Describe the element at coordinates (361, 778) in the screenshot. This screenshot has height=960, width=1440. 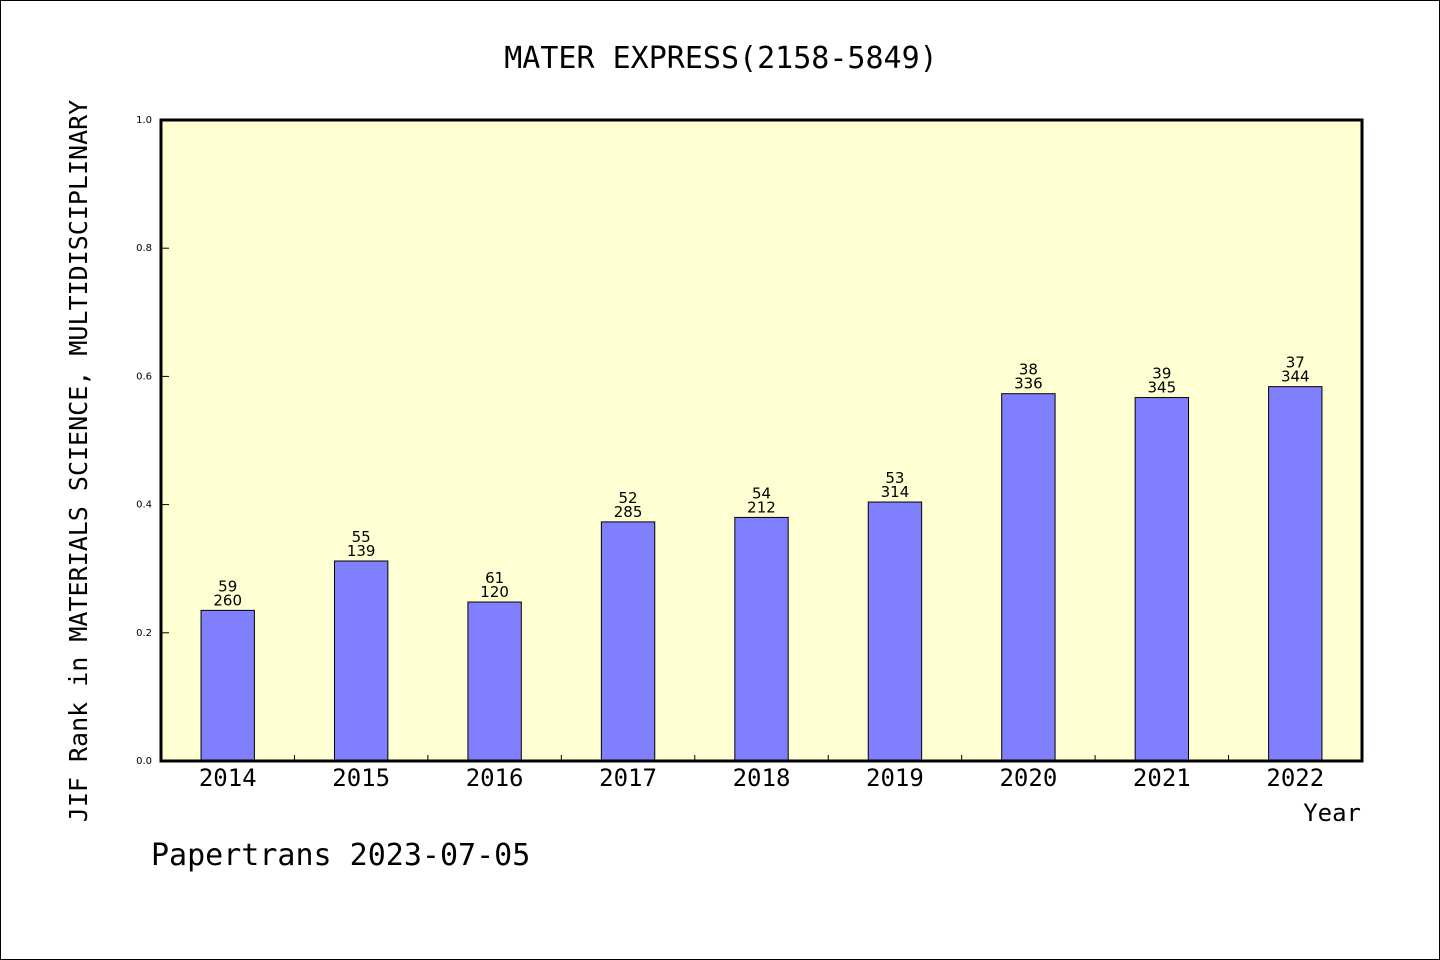
I see `x-tick-label: 2015` at that location.